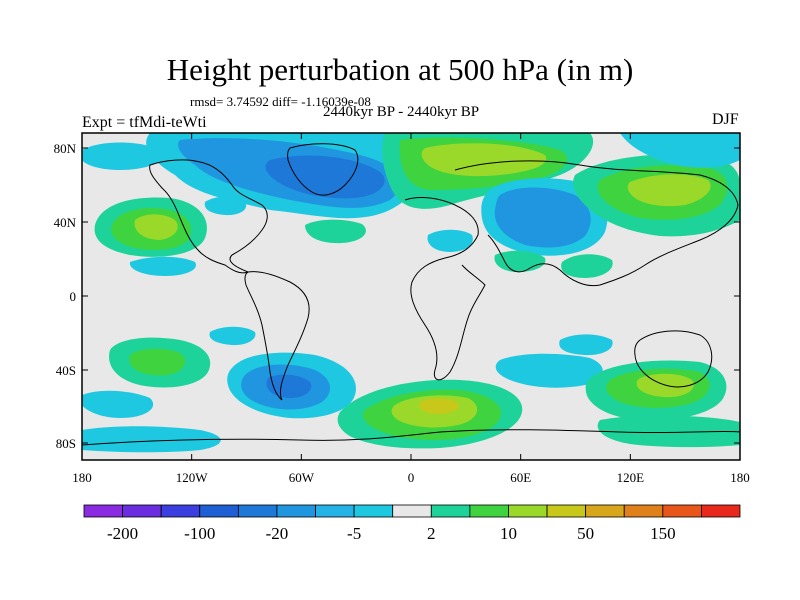 This screenshot has height=600, width=800. Describe the element at coordinates (401, 112) in the screenshot. I see `period-label: 2440kyr BP - 2440kyr BP` at that location.